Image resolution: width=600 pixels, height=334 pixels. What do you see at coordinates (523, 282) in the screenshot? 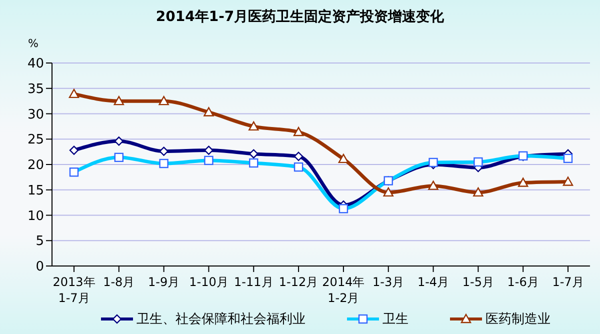
I see `x-tick-label: 1-6月` at bounding box center [523, 282].